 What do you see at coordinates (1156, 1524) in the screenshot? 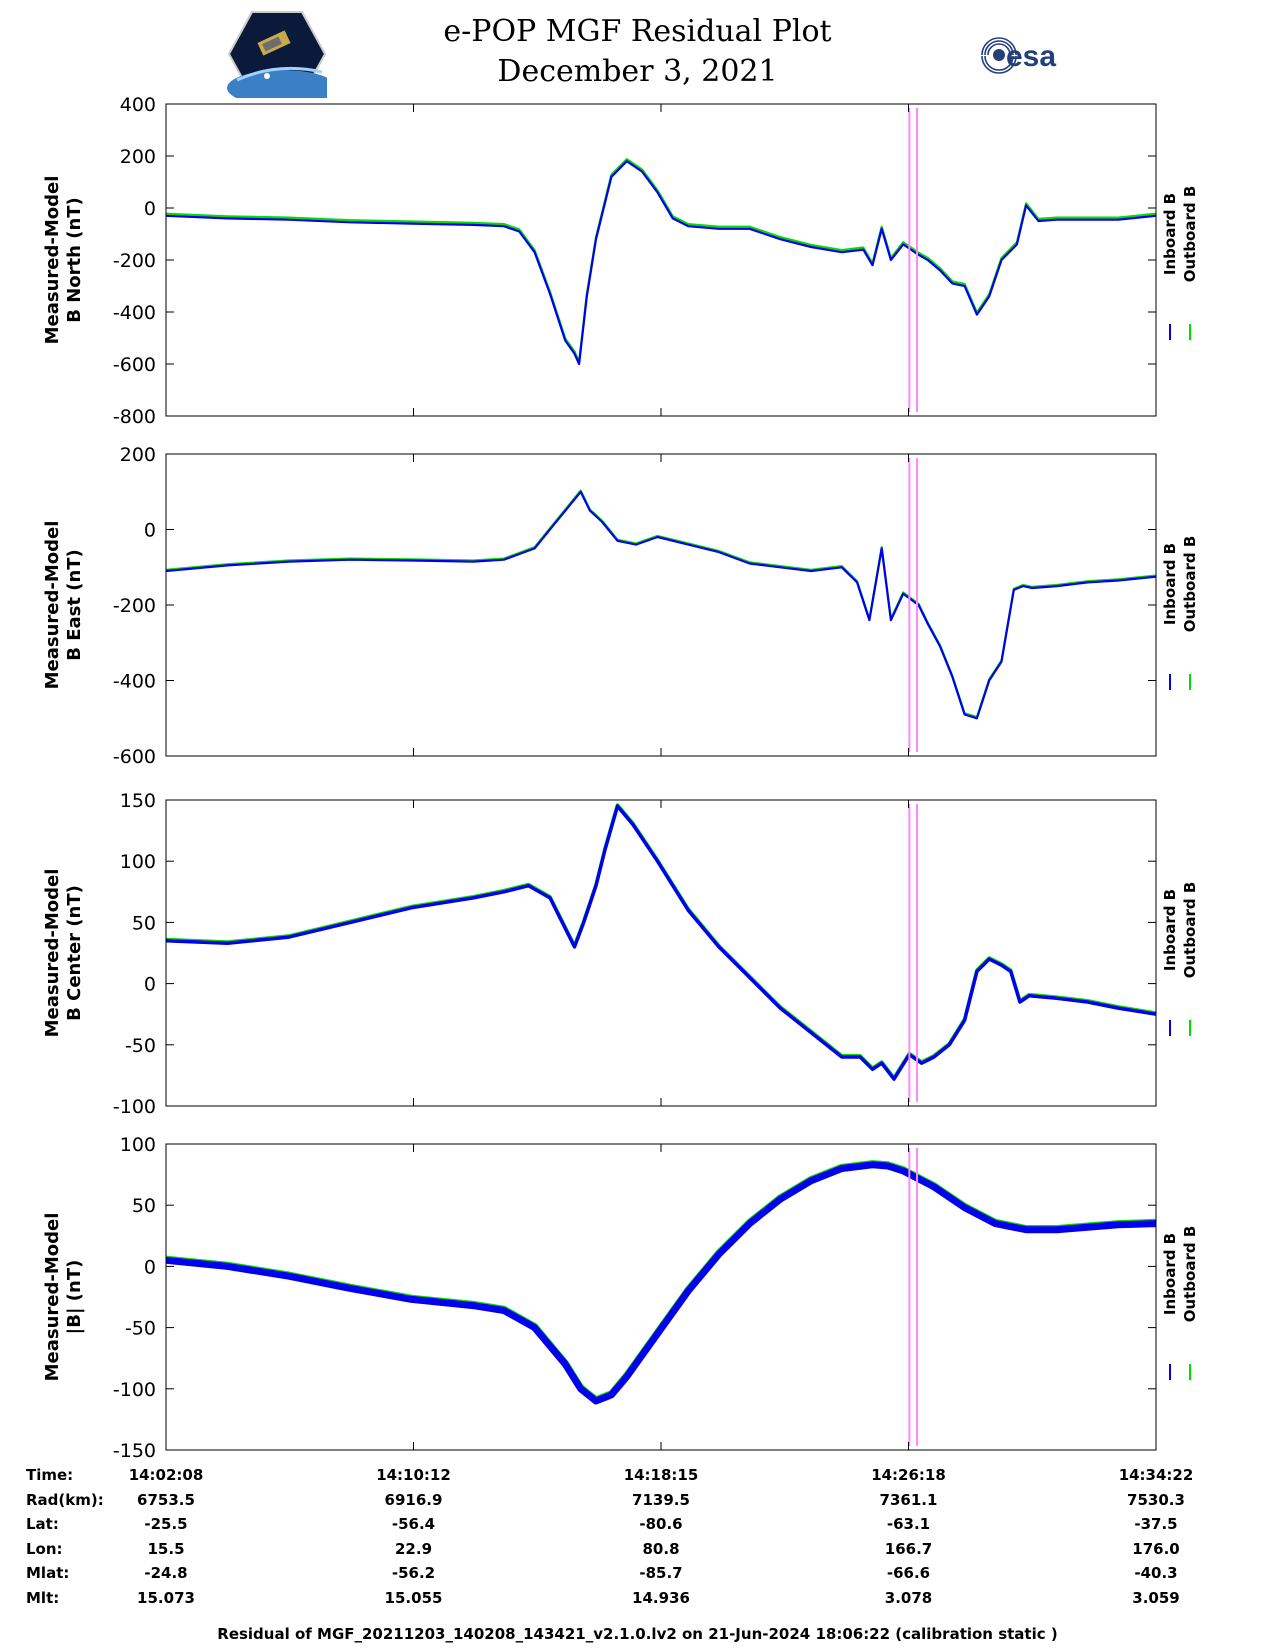
I see `info-cell: -37.5` at bounding box center [1156, 1524].